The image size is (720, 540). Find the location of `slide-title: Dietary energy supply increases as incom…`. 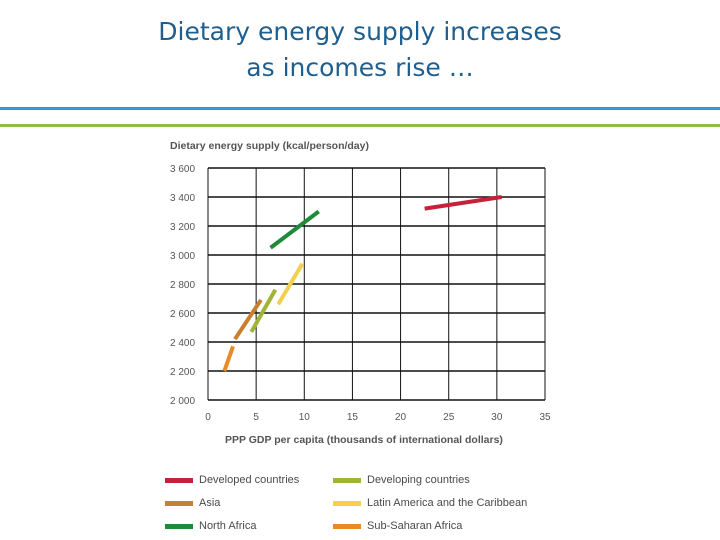

slide-title: Dietary energy supply increases as incom… is located at coordinates (360, 50).